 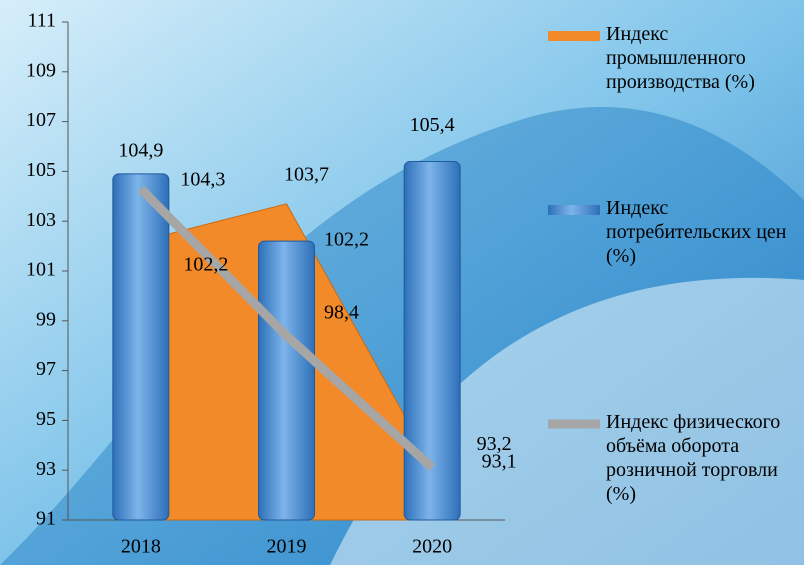 I want to click on y-tick-label: 101, so click(x=41, y=270).